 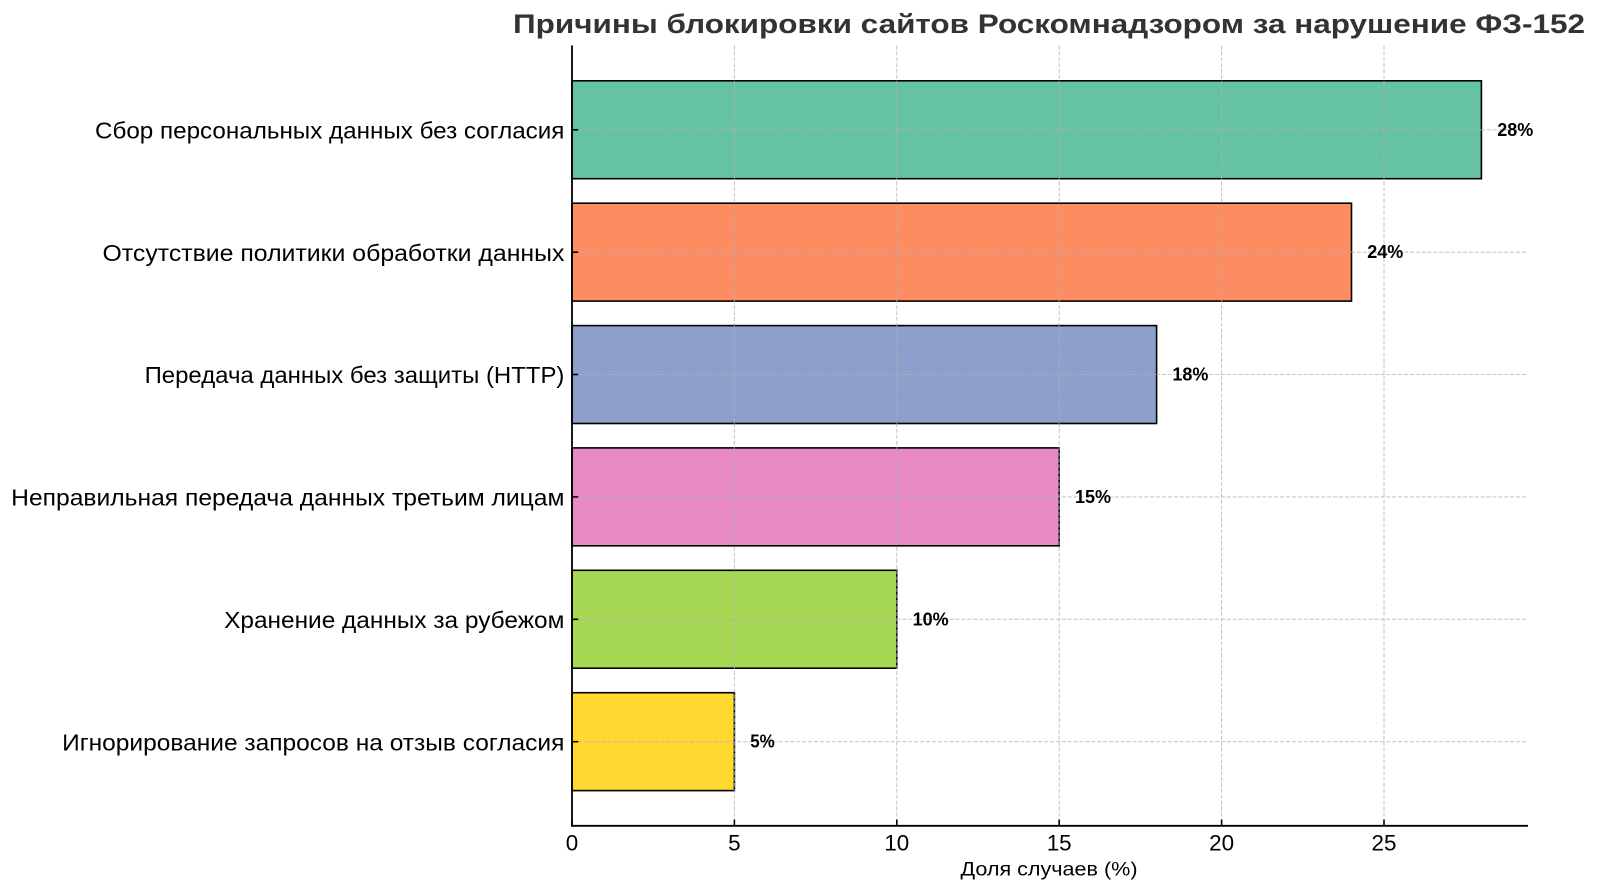 What do you see at coordinates (394, 620) in the screenshot?
I see `svg-text: Хранение данных за рубежом` at bounding box center [394, 620].